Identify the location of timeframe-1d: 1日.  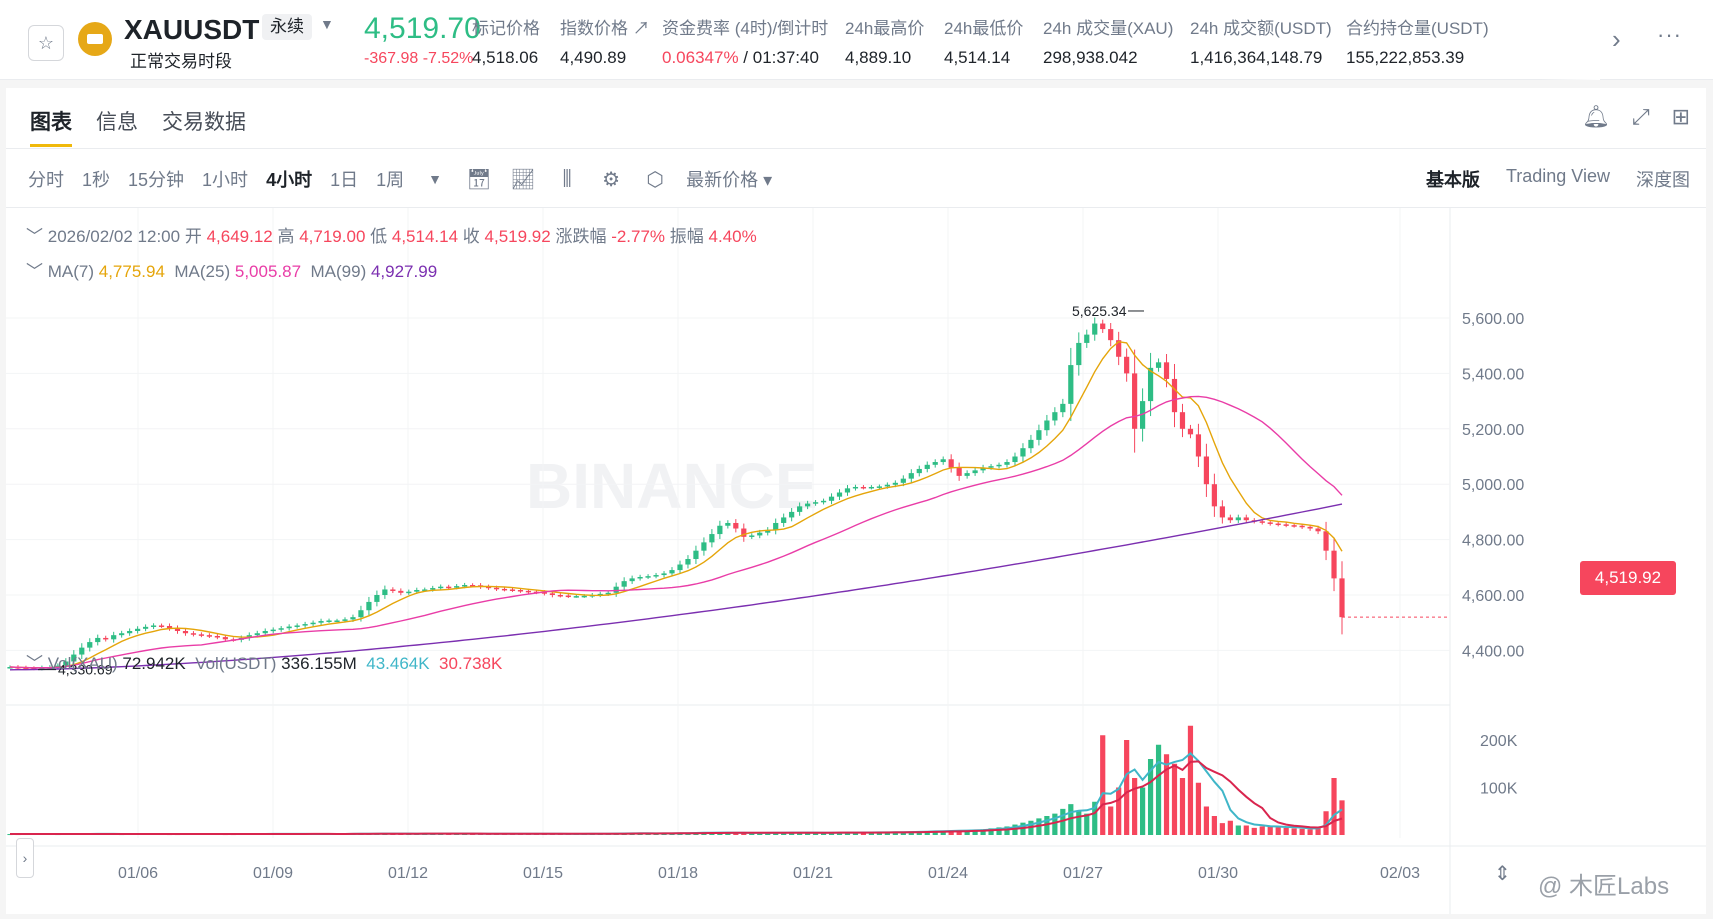
(344, 180).